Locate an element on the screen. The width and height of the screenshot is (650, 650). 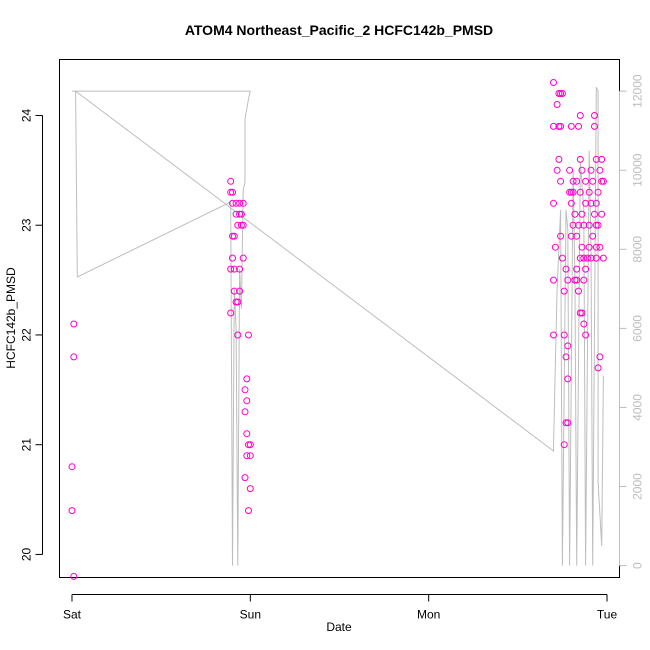
y2-tick-label: 12000 is located at coordinates (638, 91).